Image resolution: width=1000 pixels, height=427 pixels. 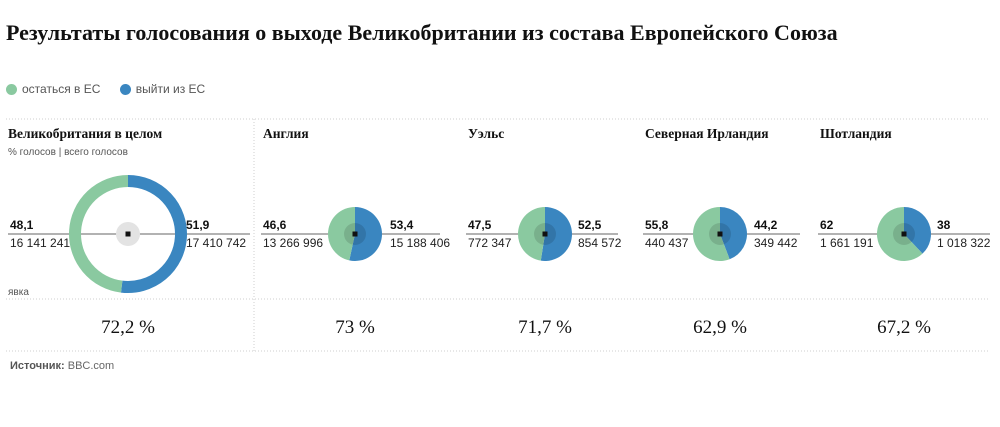 What do you see at coordinates (667, 243) in the screenshot?
I see `remain-votes: 440 437` at bounding box center [667, 243].